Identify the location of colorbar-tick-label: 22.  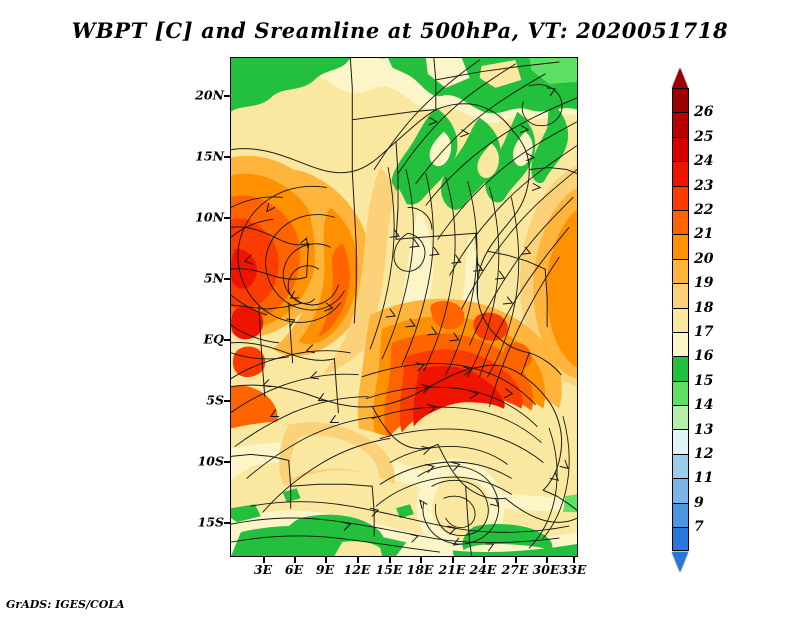
(704, 210).